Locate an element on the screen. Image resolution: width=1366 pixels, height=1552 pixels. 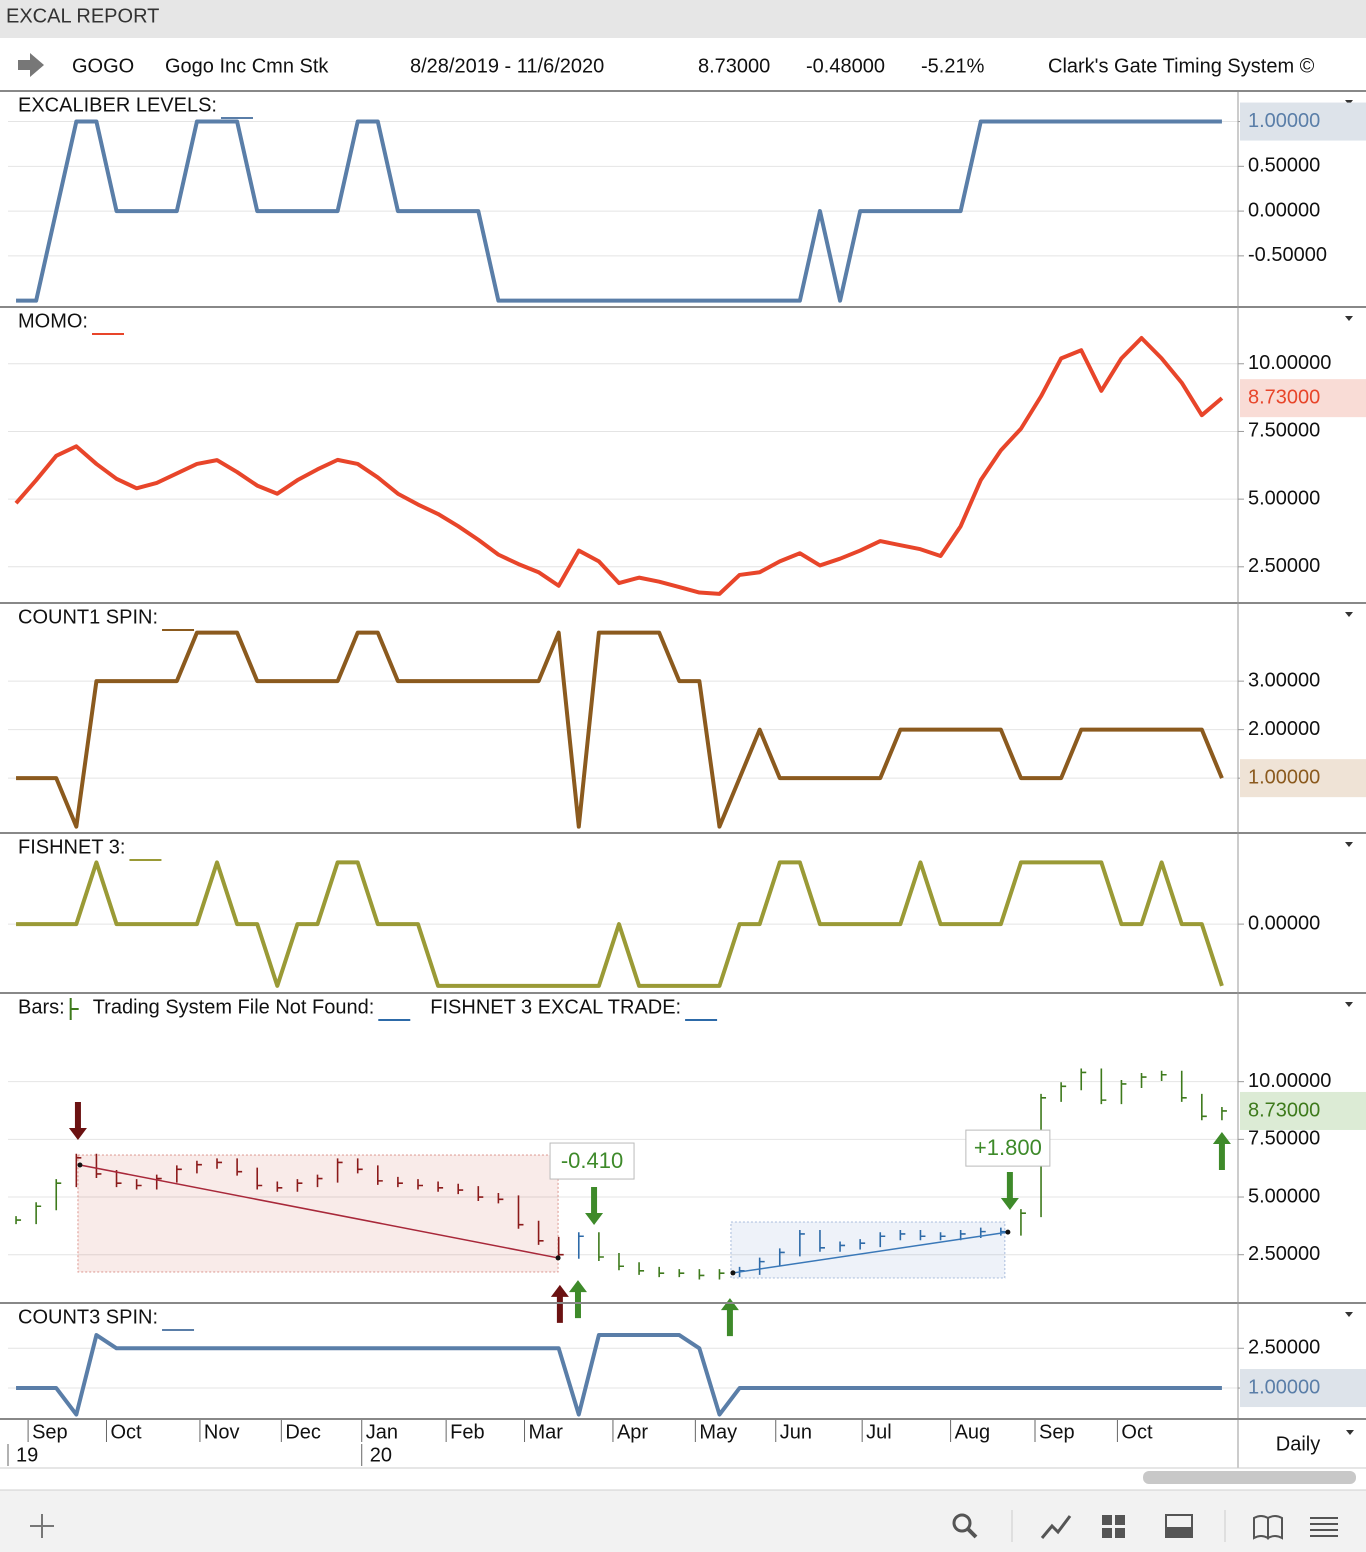
interval: Daily is located at coordinates (1298, 1444).